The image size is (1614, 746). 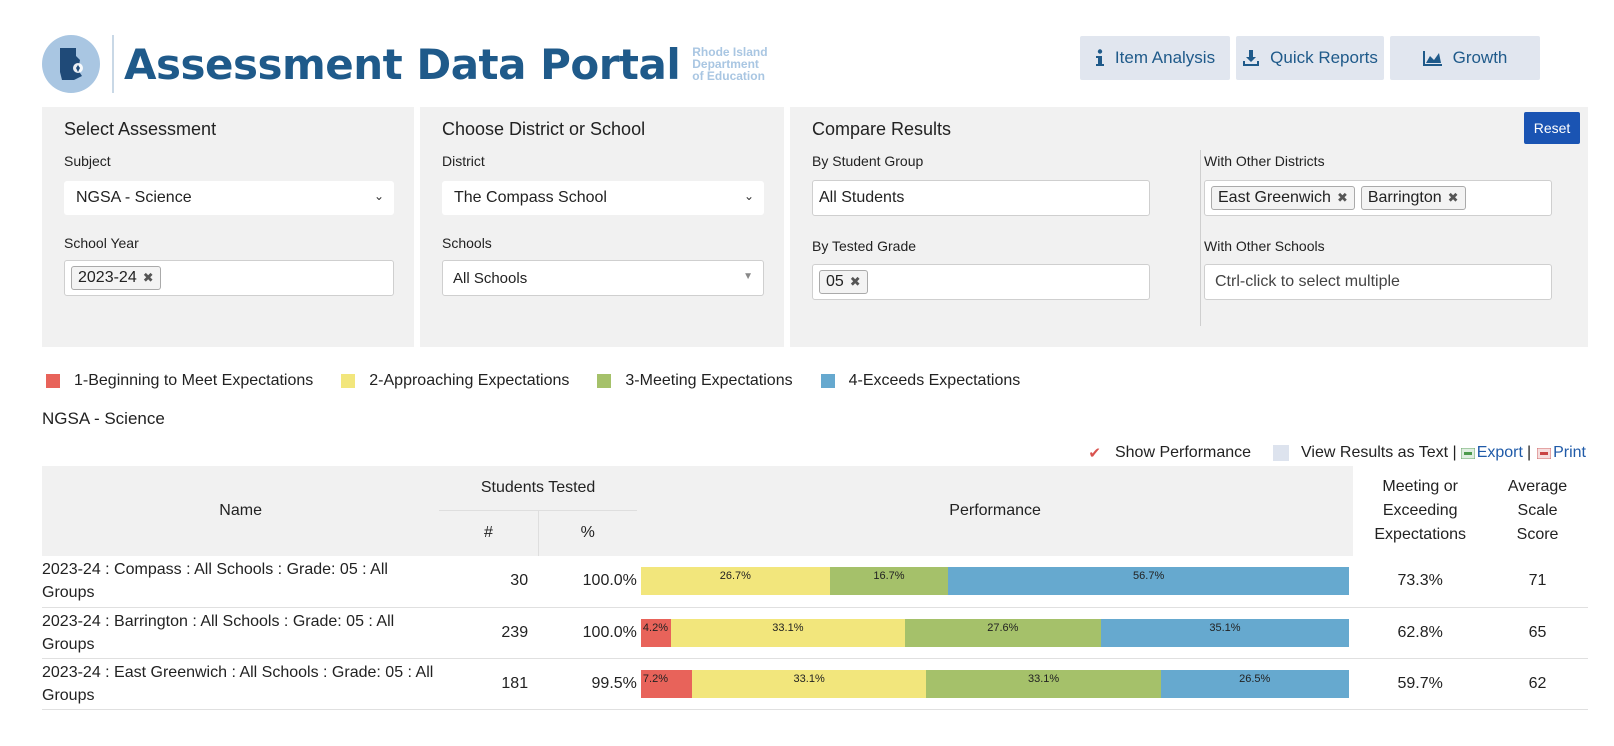 What do you see at coordinates (489, 533) in the screenshot?
I see `count-header: #` at bounding box center [489, 533].